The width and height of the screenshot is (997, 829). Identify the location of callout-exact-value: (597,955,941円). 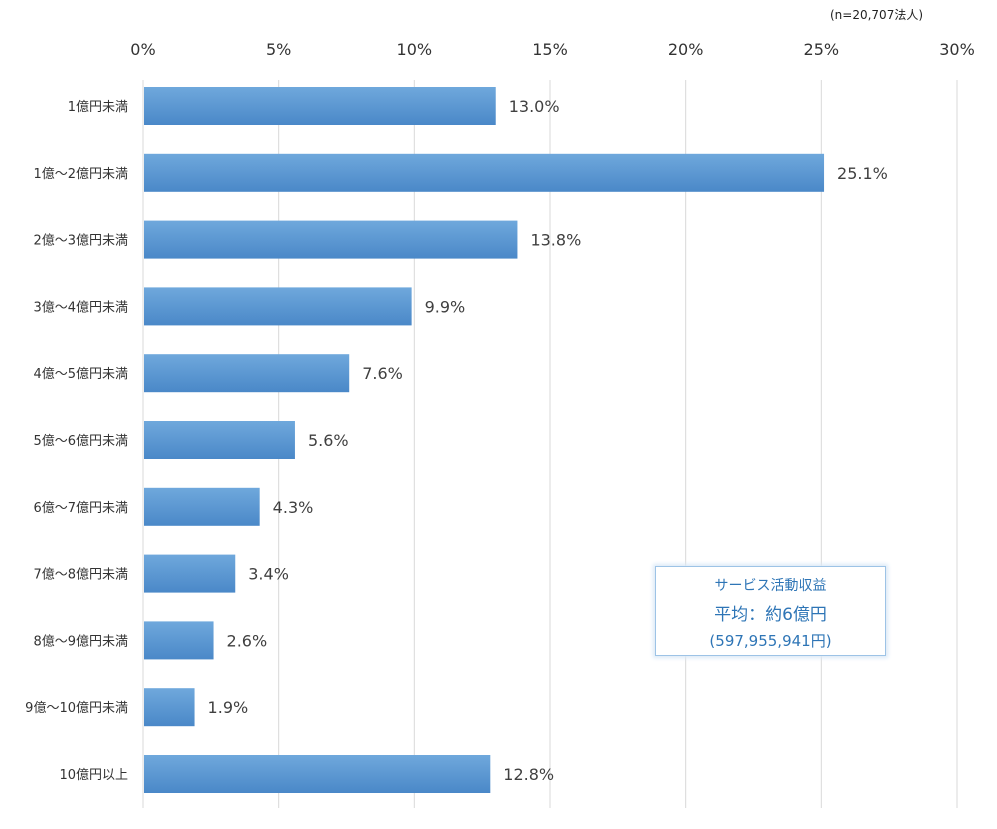
(770, 641).